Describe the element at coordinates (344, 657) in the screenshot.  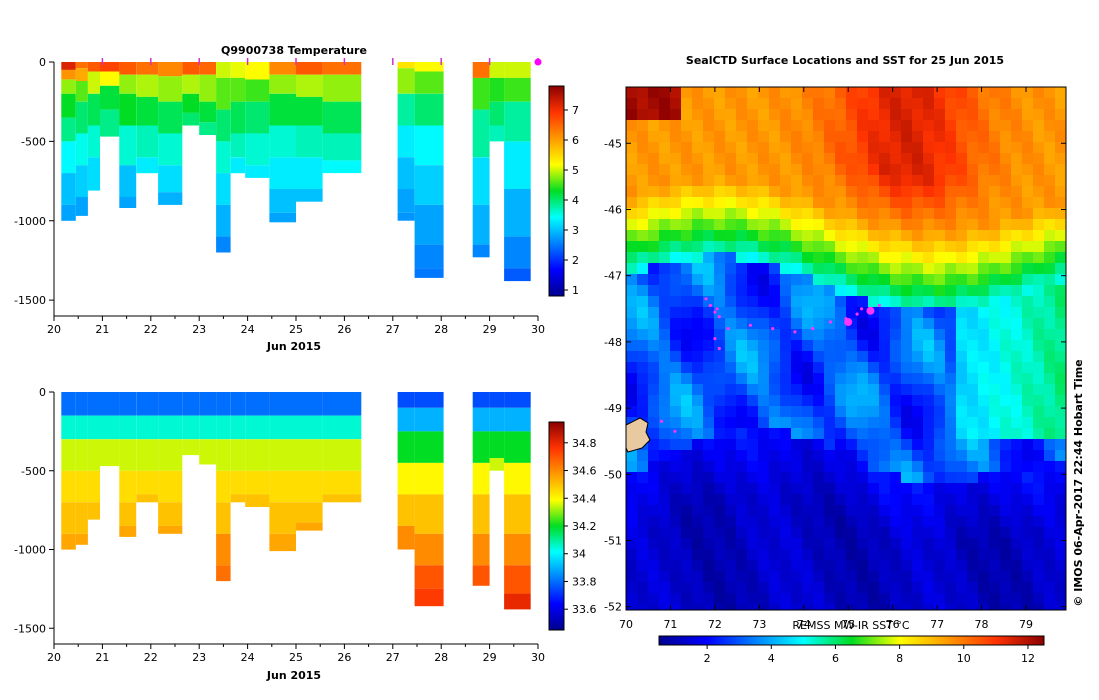
I see `sal-x-tick-label: 26` at that location.